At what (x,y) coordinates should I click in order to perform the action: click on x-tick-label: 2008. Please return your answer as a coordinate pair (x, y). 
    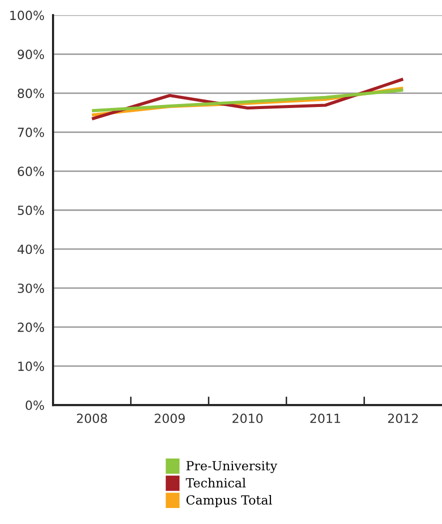
    Looking at the image, I should click on (91, 419).